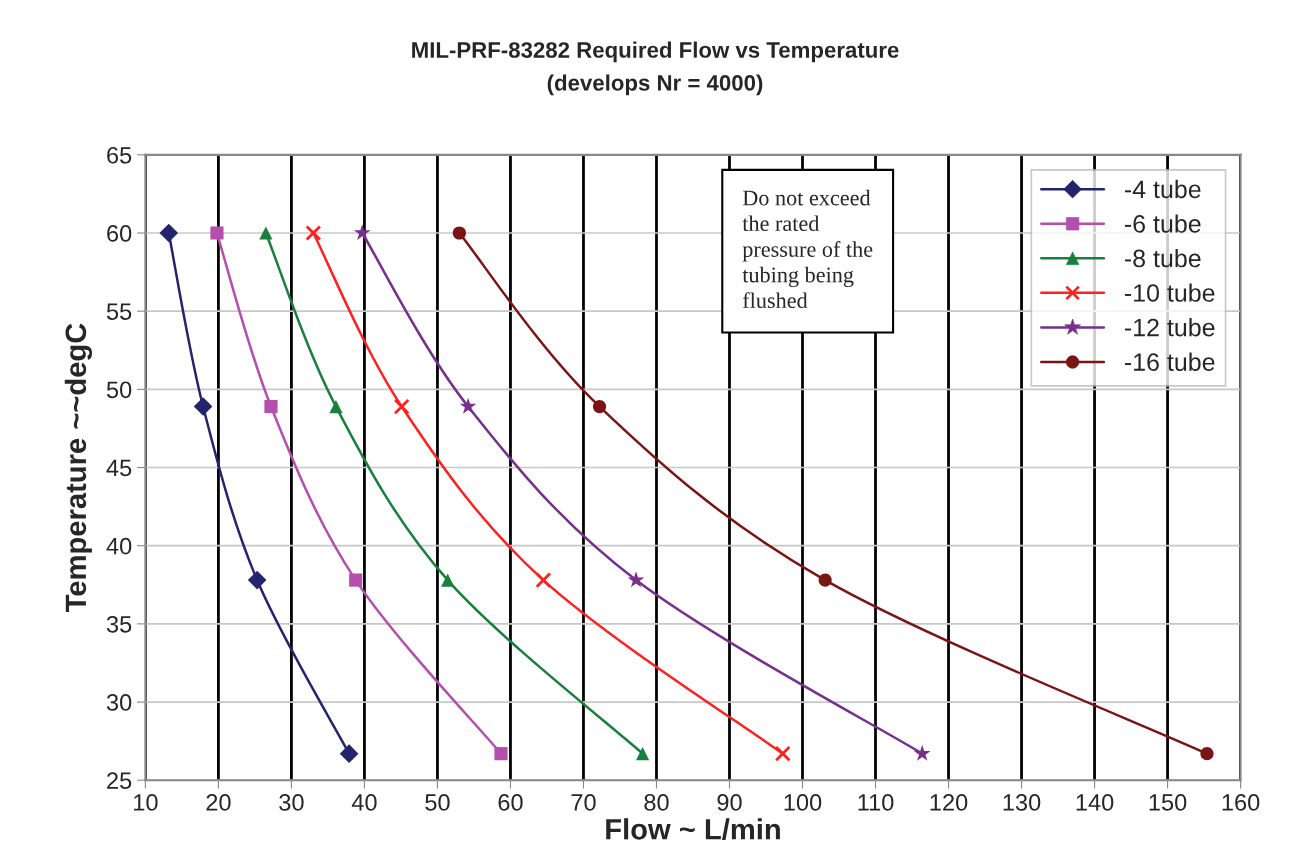  Describe the element at coordinates (119, 233) in the screenshot. I see `y-tick-label: 60` at that location.